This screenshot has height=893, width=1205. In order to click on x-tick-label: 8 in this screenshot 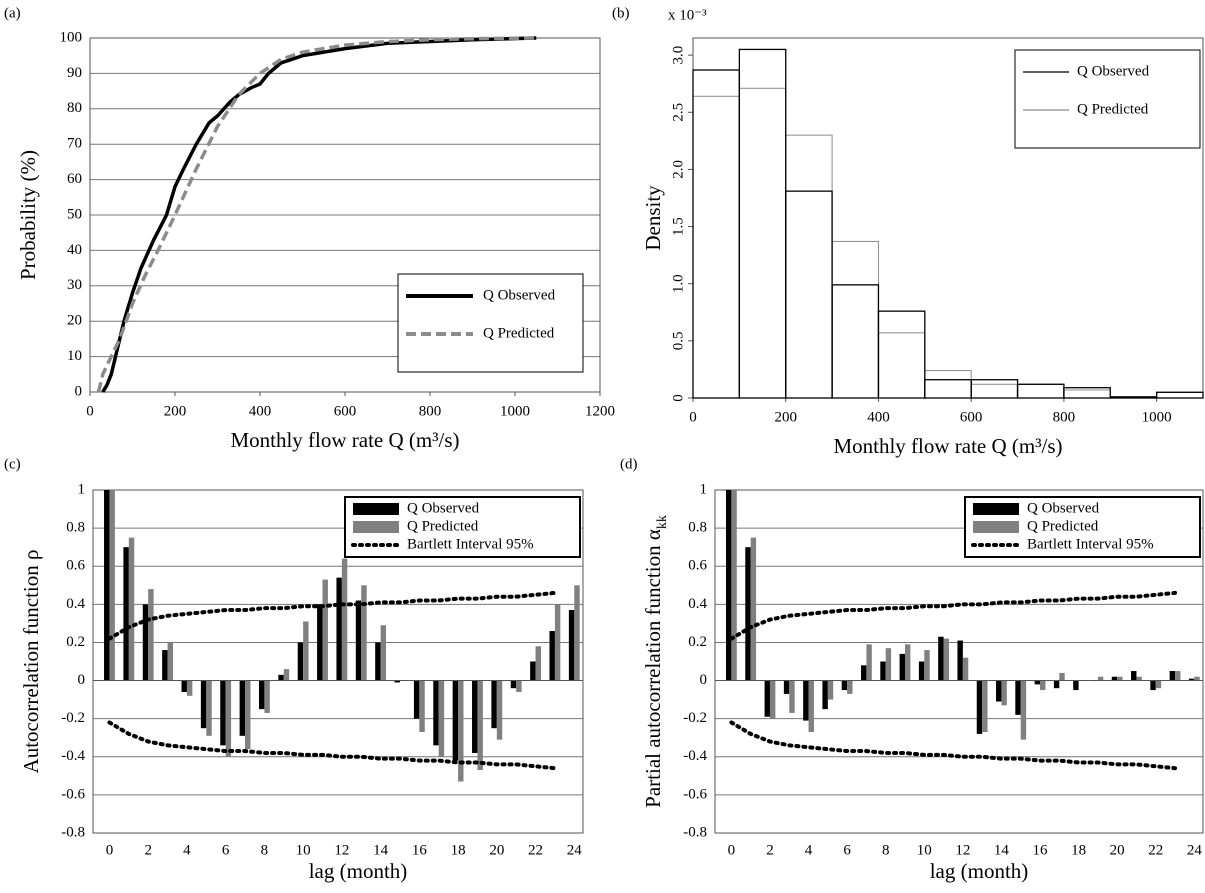, I will do `click(265, 850)`.